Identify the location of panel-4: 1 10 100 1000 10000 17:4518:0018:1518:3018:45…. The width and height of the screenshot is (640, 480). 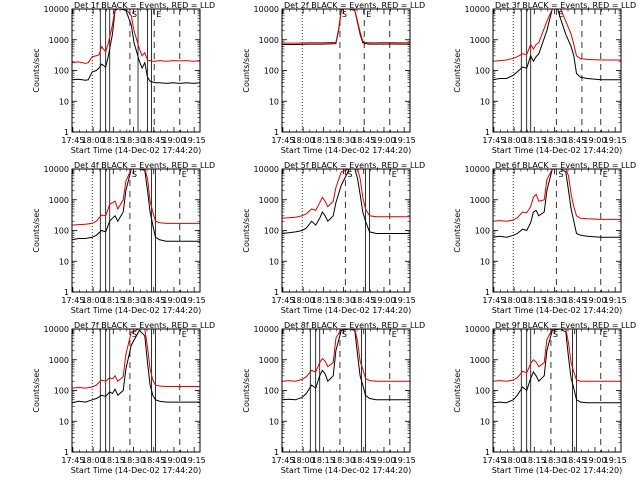
(123, 238).